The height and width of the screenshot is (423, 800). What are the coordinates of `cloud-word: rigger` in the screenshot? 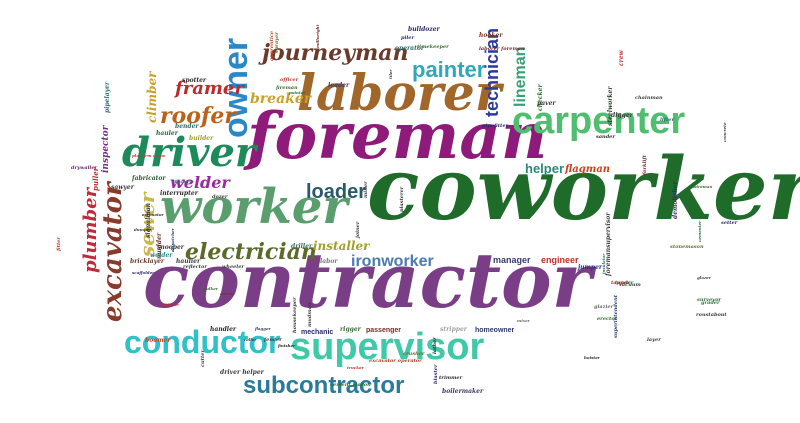 It's located at (350, 329).